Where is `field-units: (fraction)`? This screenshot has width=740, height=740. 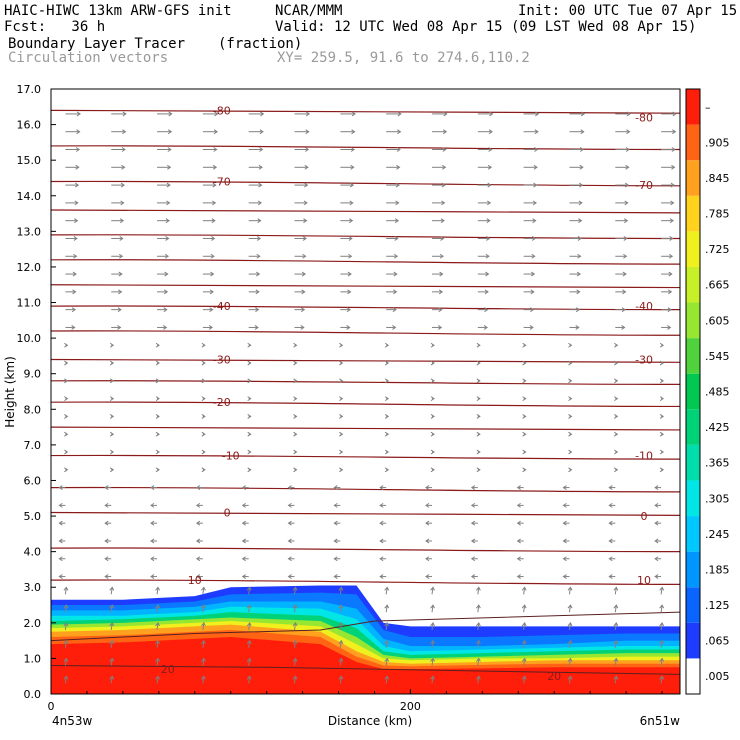
field-units: (fraction) is located at coordinates (260, 44).